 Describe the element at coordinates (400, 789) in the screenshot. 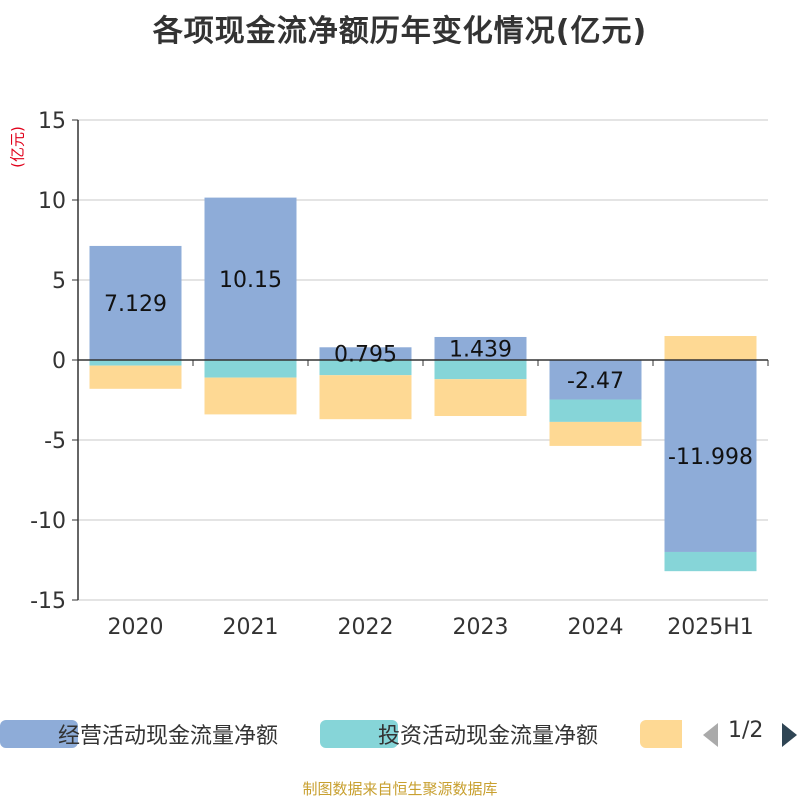

I see `source-note: 制图数据来自恒生聚源数据库` at that location.